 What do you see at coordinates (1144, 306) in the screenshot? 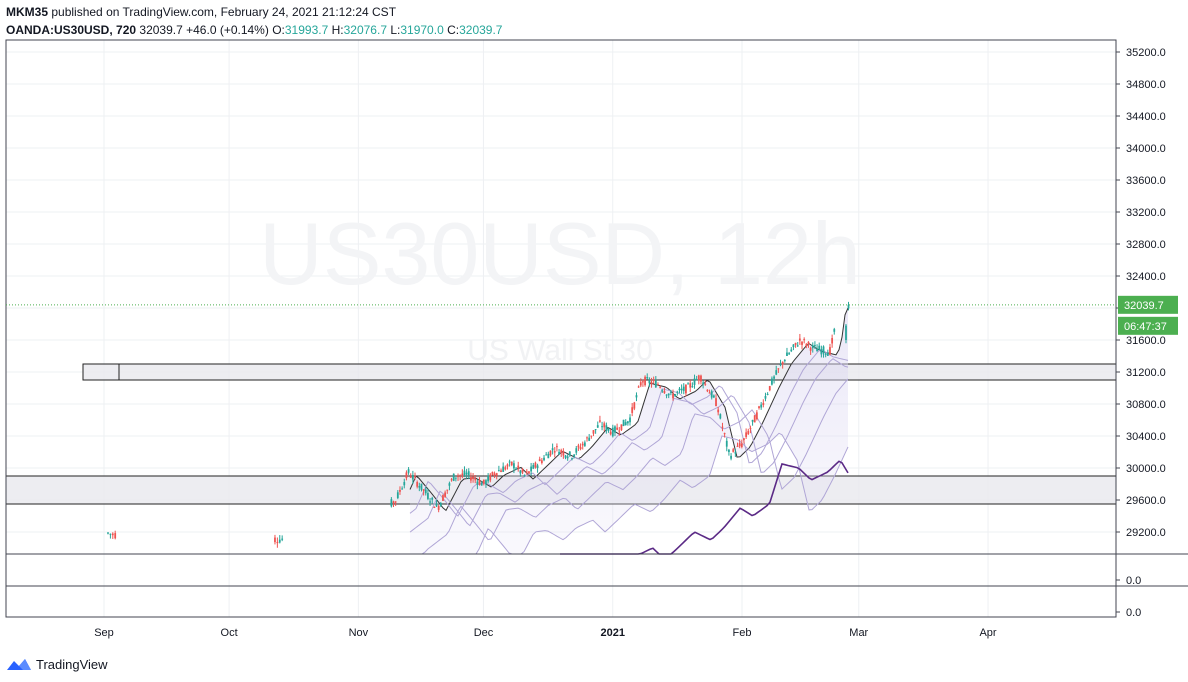
I see `last-price-tag-text: 32039.7` at bounding box center [1144, 306].